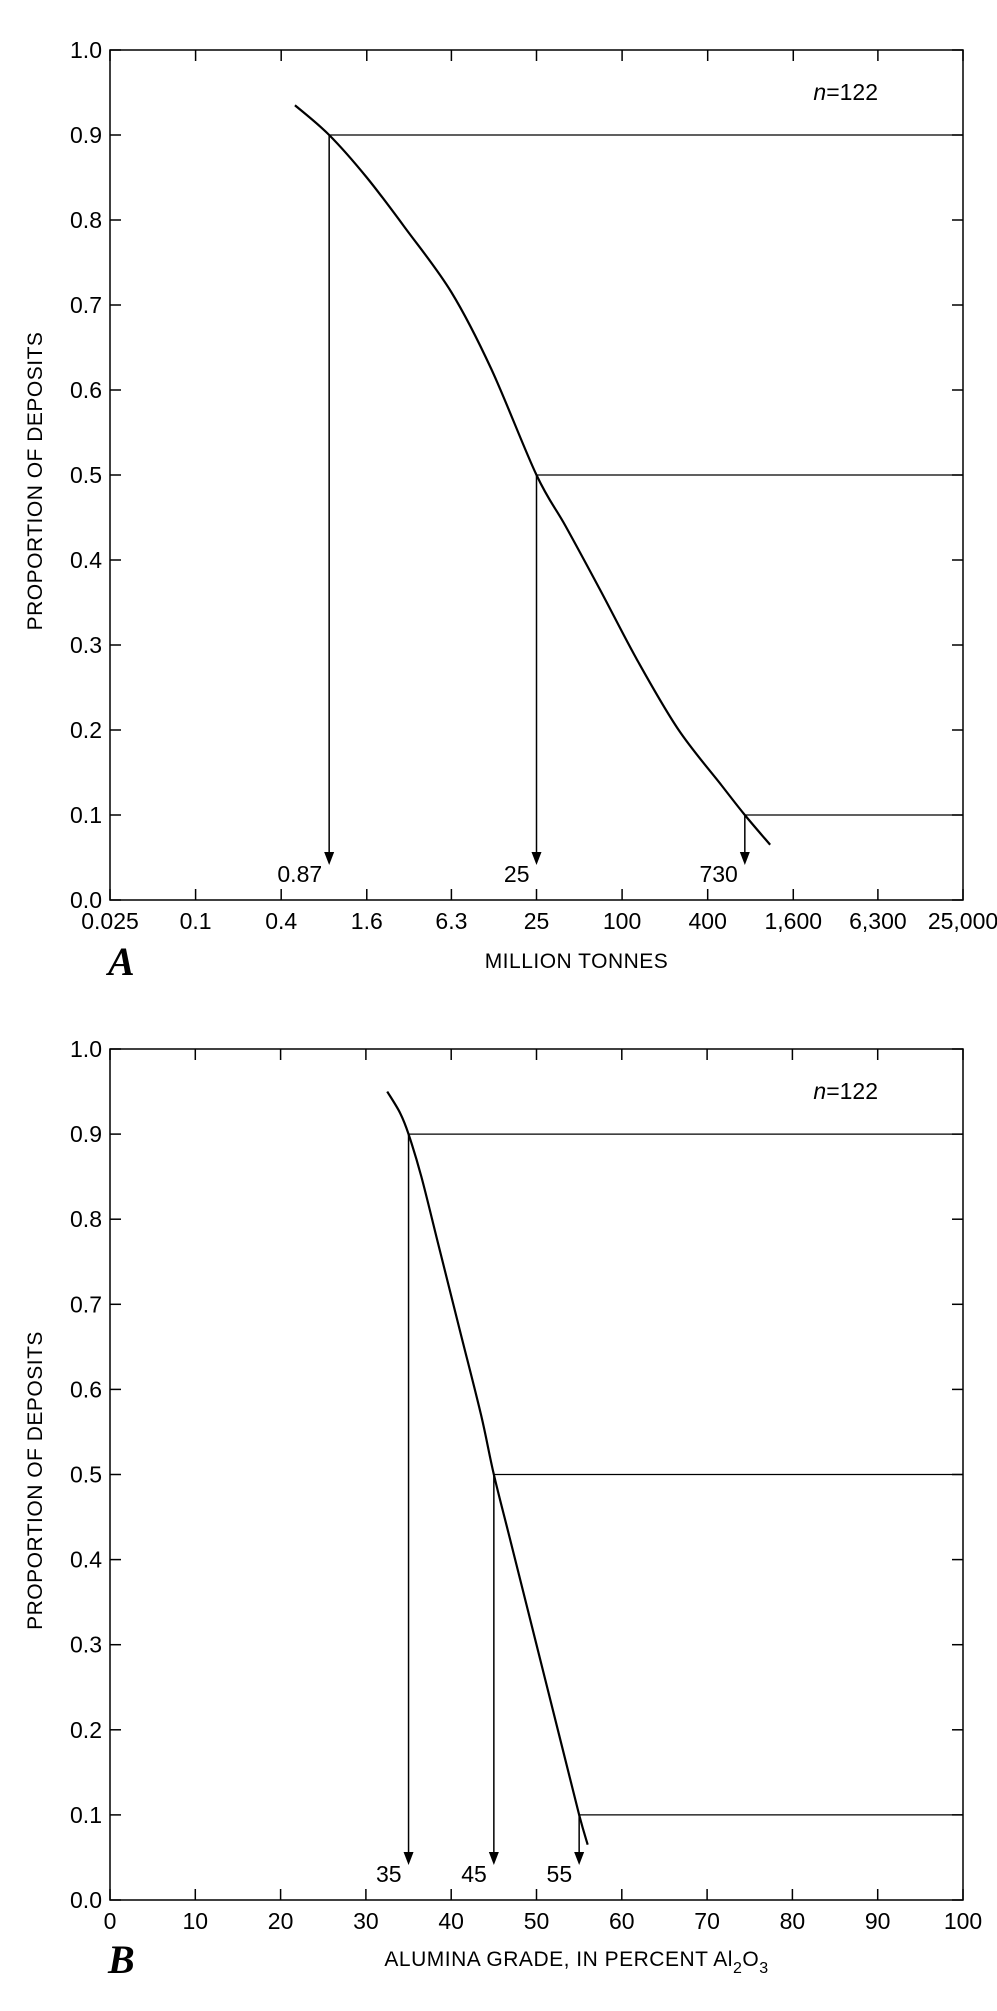 The width and height of the screenshot is (997, 2011). I want to click on intercept-value-label: 35, so click(389, 1874).